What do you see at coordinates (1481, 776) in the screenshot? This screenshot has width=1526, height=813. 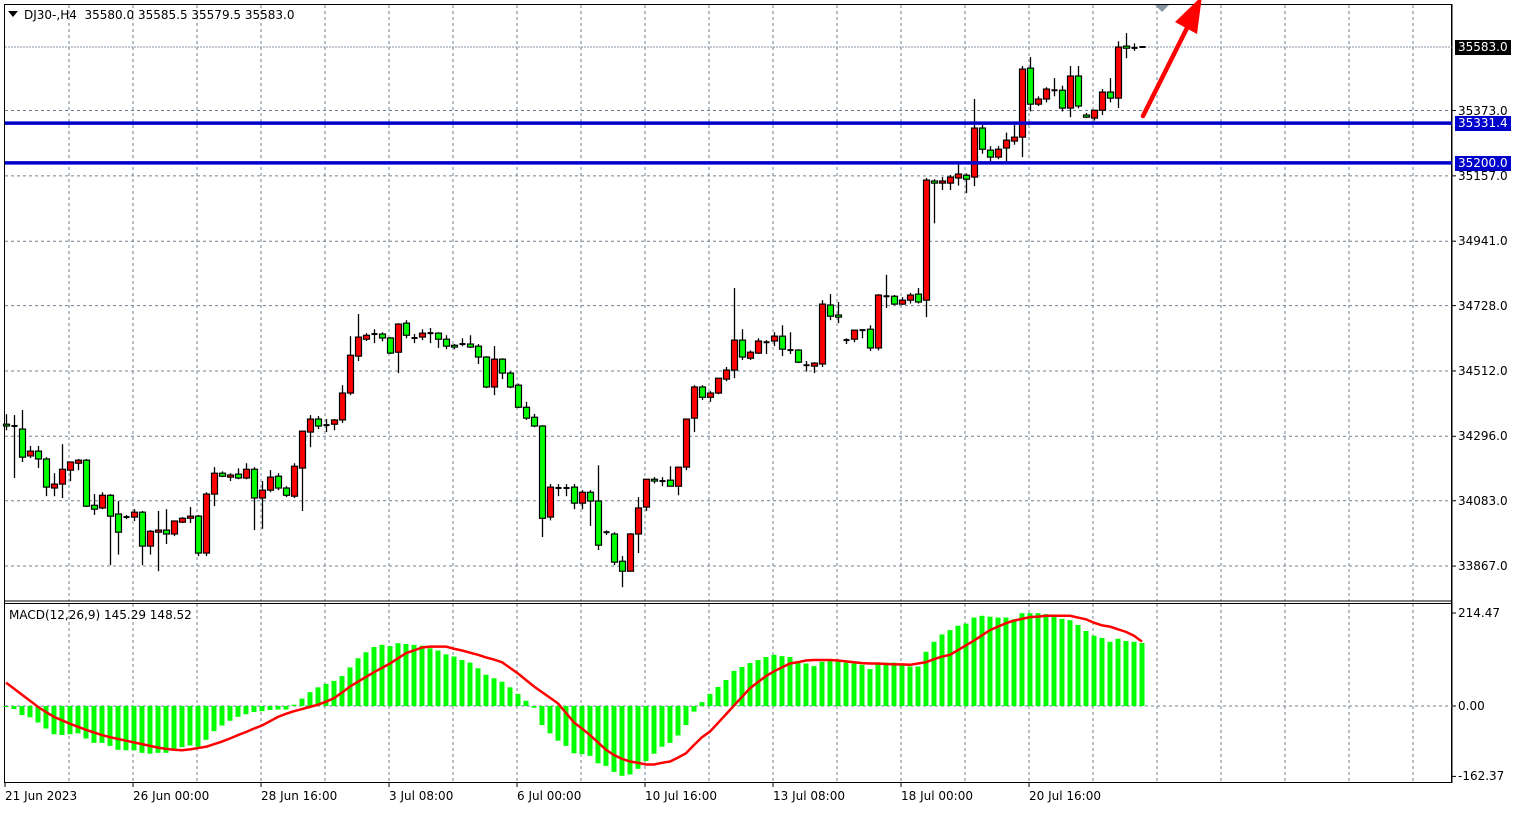 I see `macd-axis-label: -162.37` at bounding box center [1481, 776].